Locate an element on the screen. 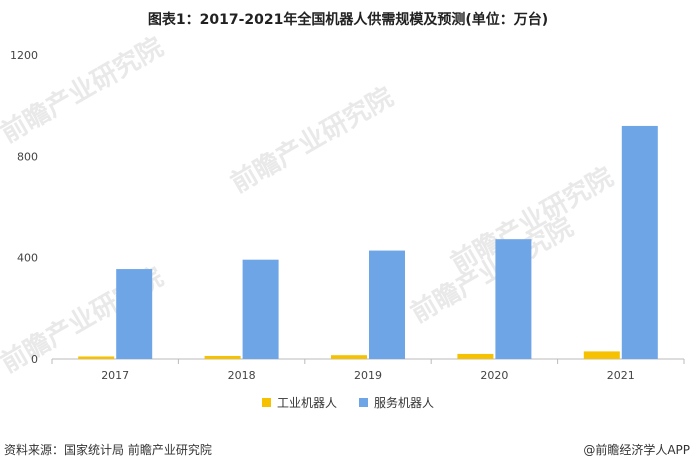 The image size is (696, 469). x-tick-label: 2021 is located at coordinates (621, 375).